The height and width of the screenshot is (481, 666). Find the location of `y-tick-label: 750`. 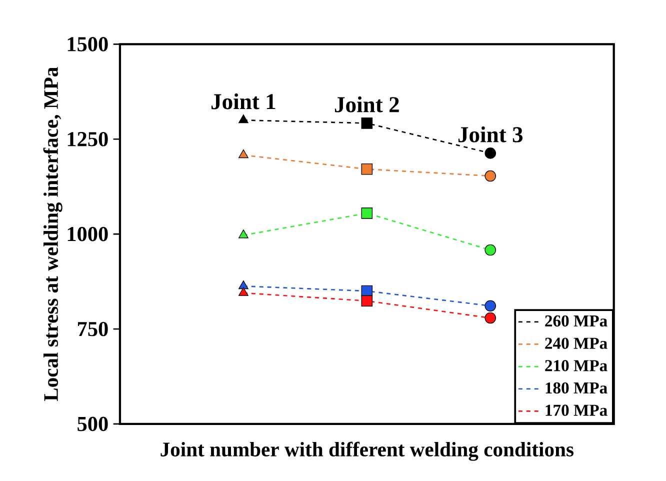

y-tick-label: 750 is located at coordinates (93, 329).